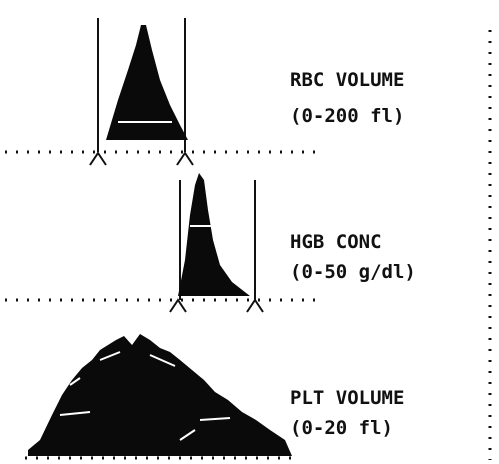 The width and height of the screenshot is (499, 464). I want to click on panel-title: PLT VOLUME, so click(347, 398).